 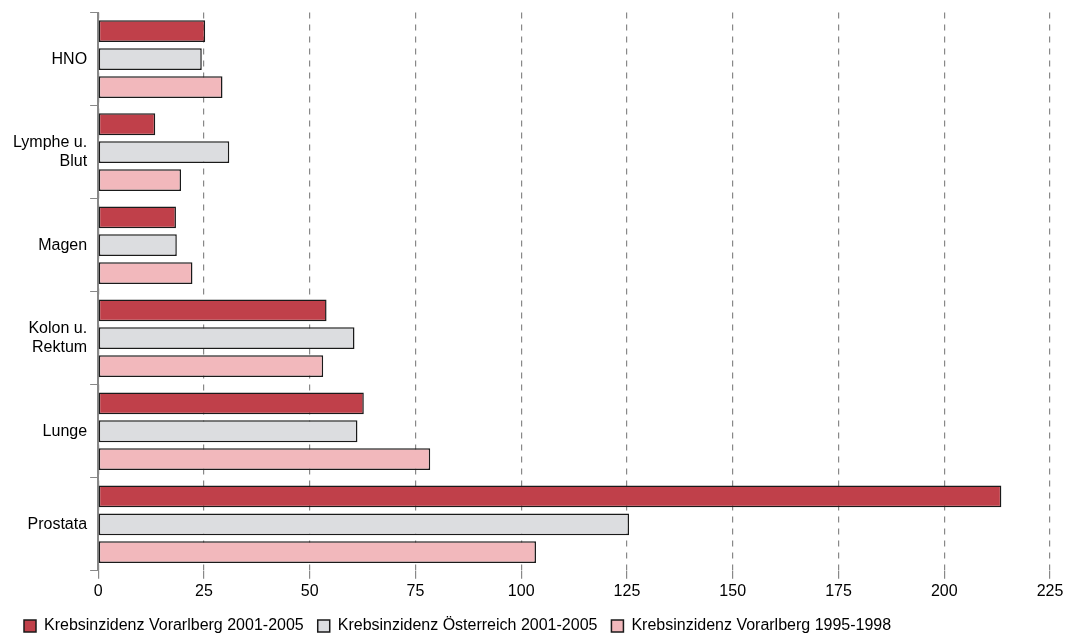 I want to click on x-tick-label: 225, so click(x=1050, y=590).